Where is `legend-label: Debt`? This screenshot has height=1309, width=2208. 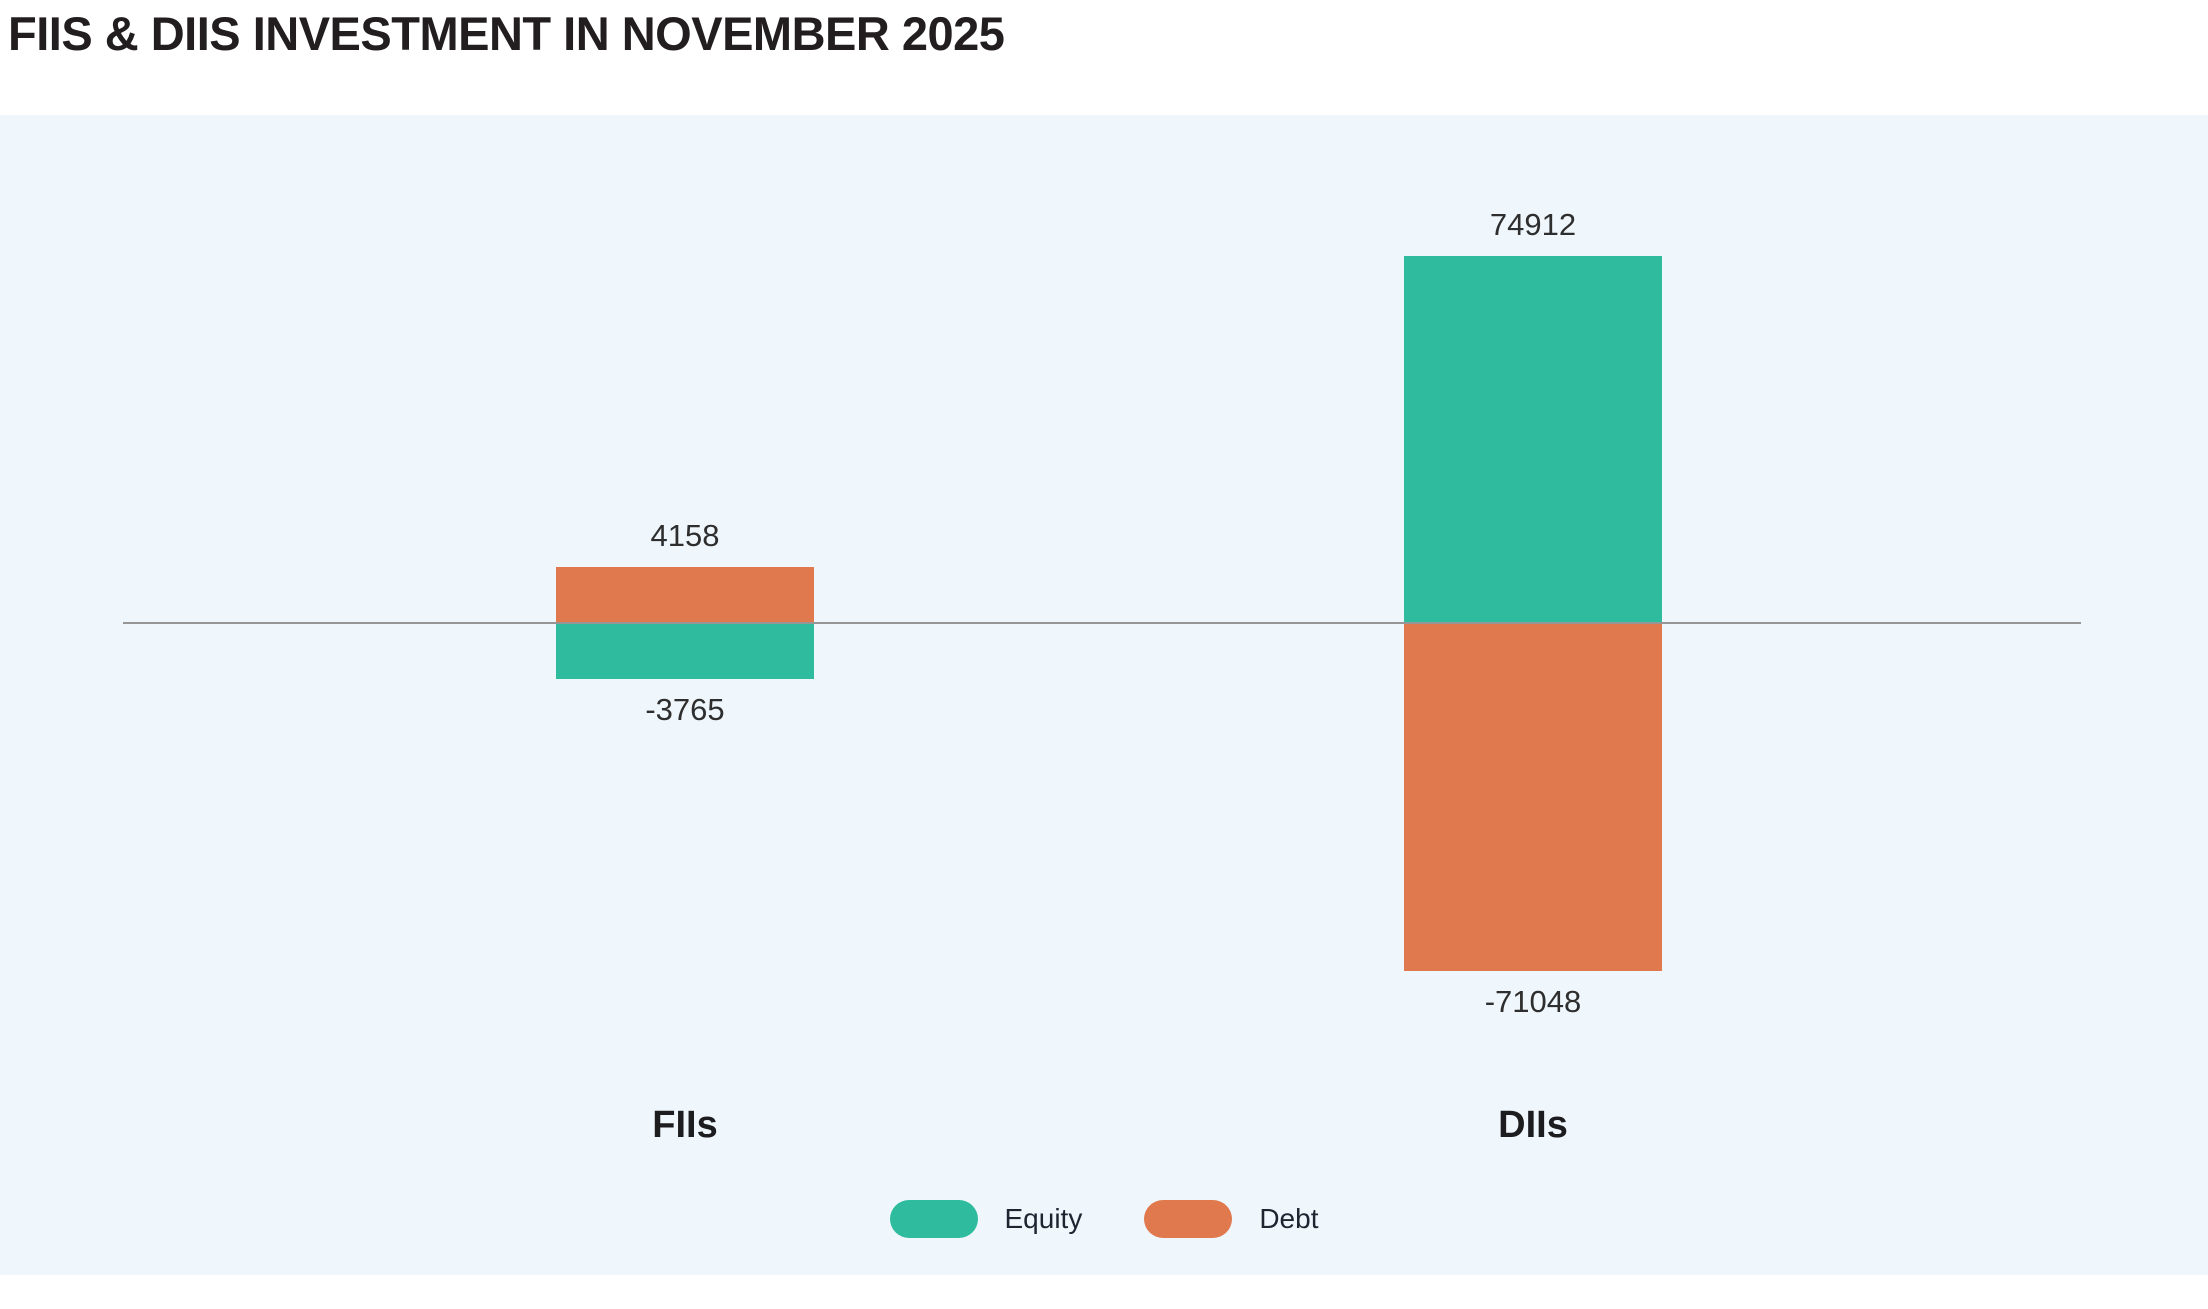 legend-label: Debt is located at coordinates (1289, 1218).